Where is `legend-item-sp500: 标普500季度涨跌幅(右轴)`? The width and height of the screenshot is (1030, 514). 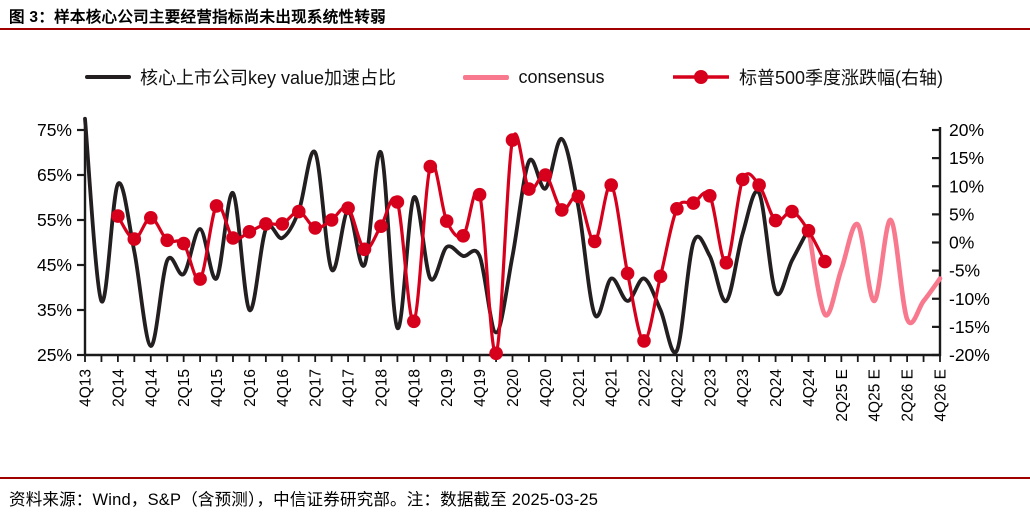 legend-item-sp500: 标普500季度涨跌幅(右轴) is located at coordinates (807, 77).